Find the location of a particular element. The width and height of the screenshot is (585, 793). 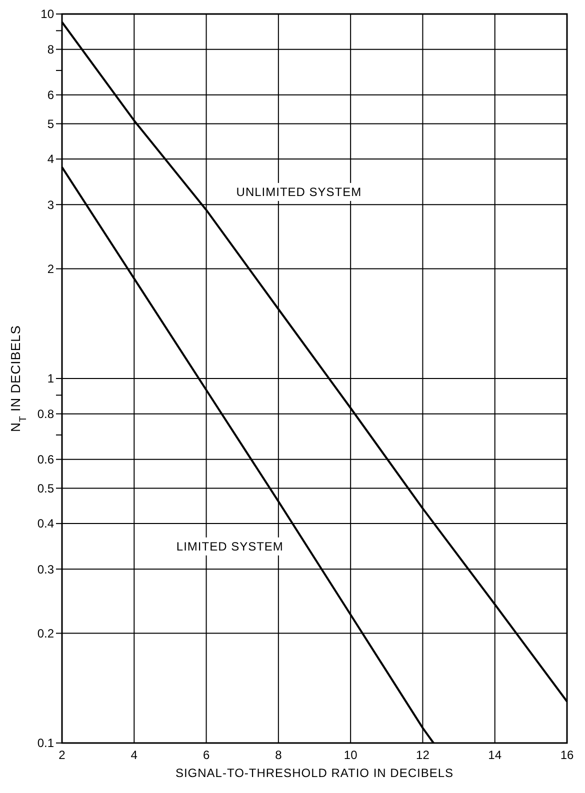

y-tick-label: 1 is located at coordinates (50, 379).